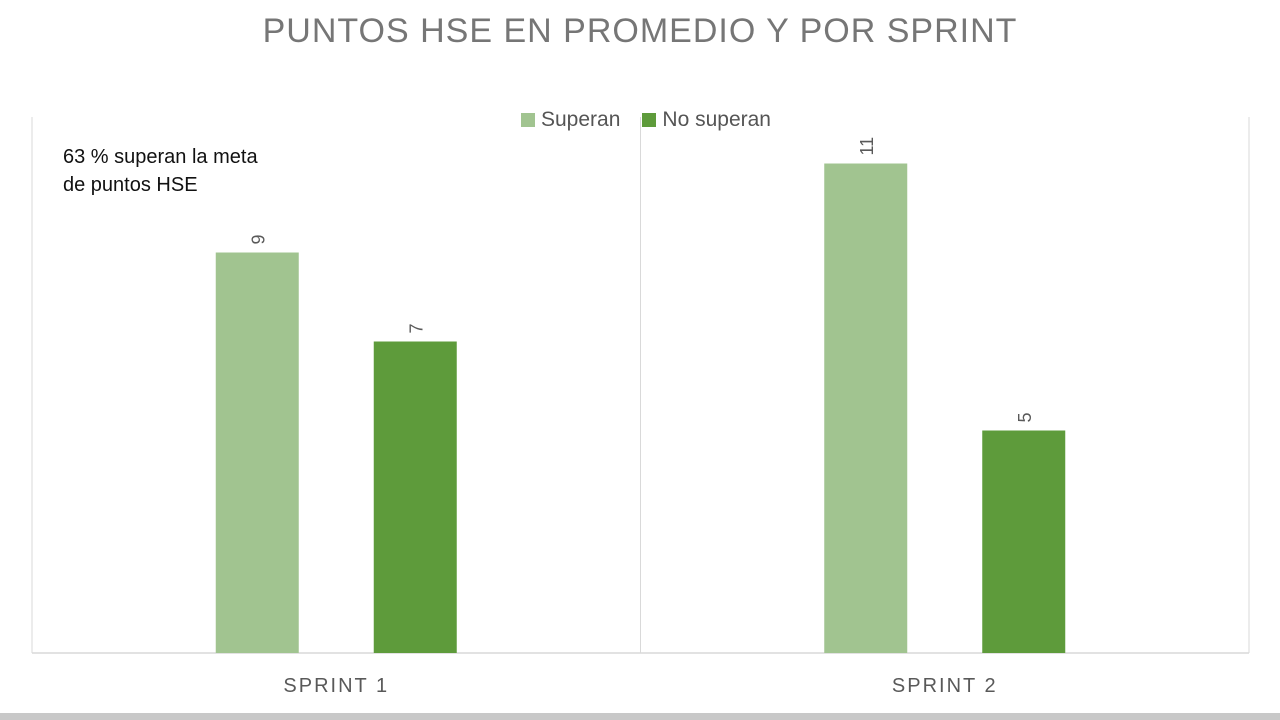 This screenshot has height=720, width=1280. What do you see at coordinates (581, 119) in the screenshot?
I see `legend-label-superan: Superan` at bounding box center [581, 119].